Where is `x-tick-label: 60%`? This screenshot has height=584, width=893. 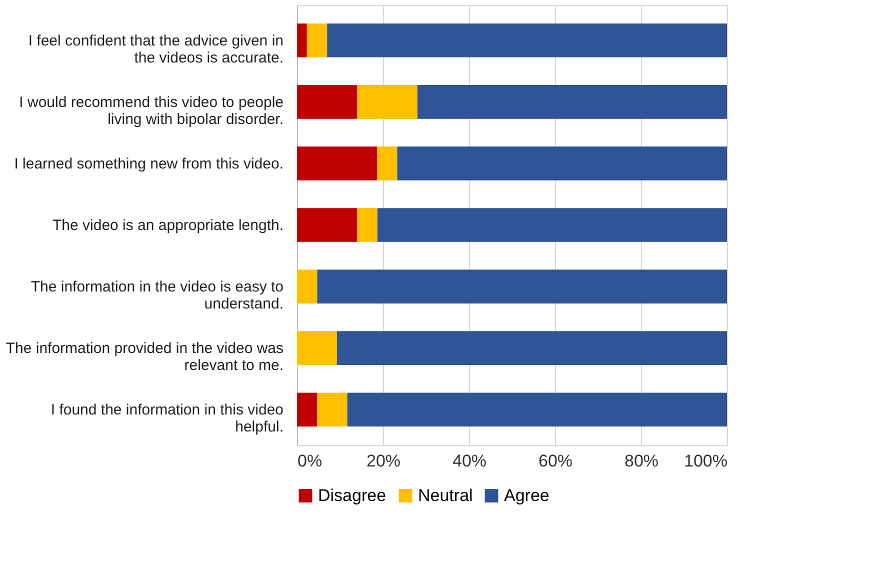 x-tick-label: 60% is located at coordinates (555, 461).